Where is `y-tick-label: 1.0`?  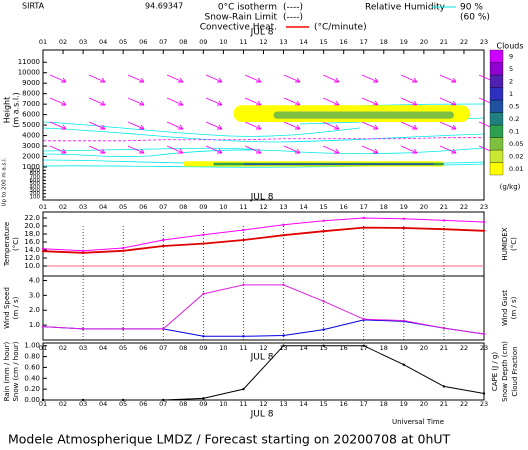 y-tick-label: 1.0 is located at coordinates (34, 325).